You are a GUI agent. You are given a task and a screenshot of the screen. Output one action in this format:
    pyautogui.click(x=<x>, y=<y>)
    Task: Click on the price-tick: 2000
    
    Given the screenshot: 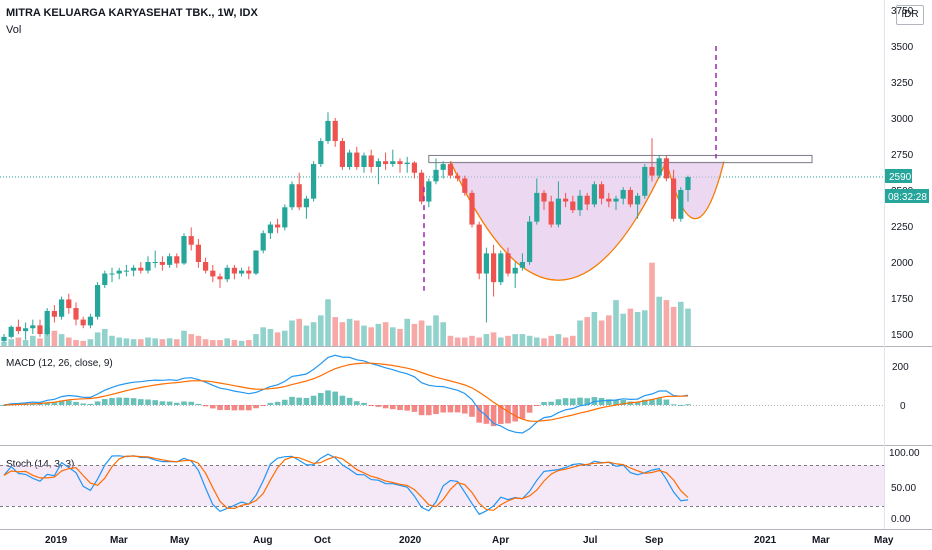 What is the action you would take?
    pyautogui.click(x=902, y=263)
    